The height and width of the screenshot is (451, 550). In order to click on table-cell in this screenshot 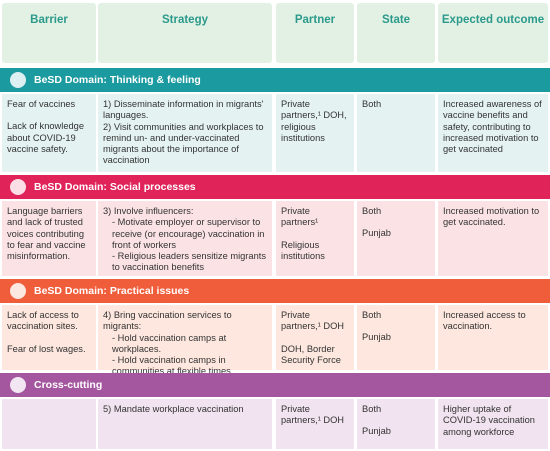, I will do `click(49, 424)`.